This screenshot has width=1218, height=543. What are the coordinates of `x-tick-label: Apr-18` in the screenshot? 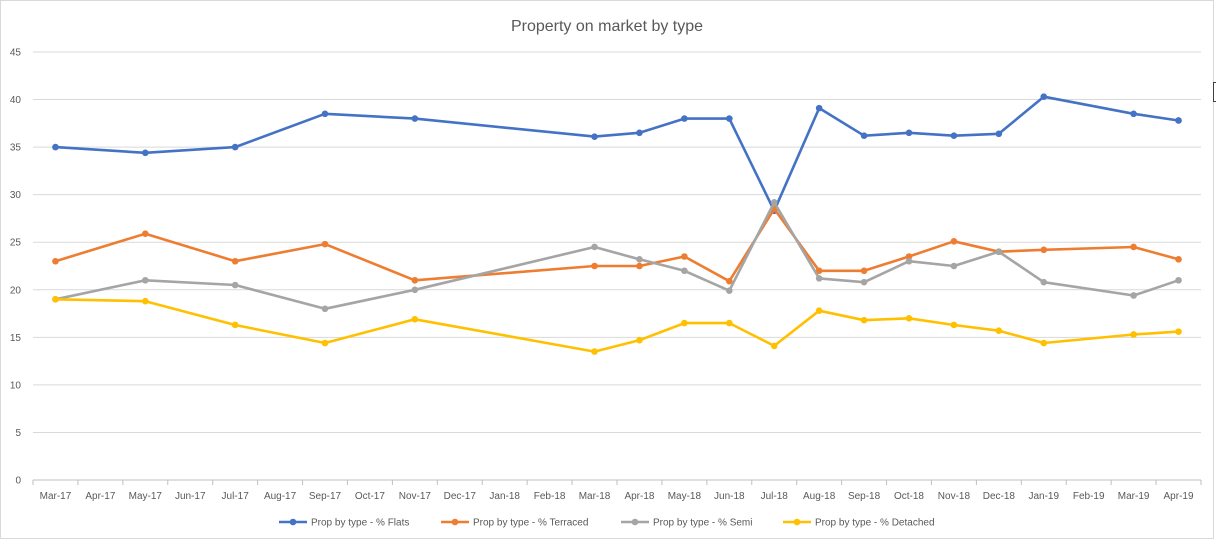 It's located at (639, 496).